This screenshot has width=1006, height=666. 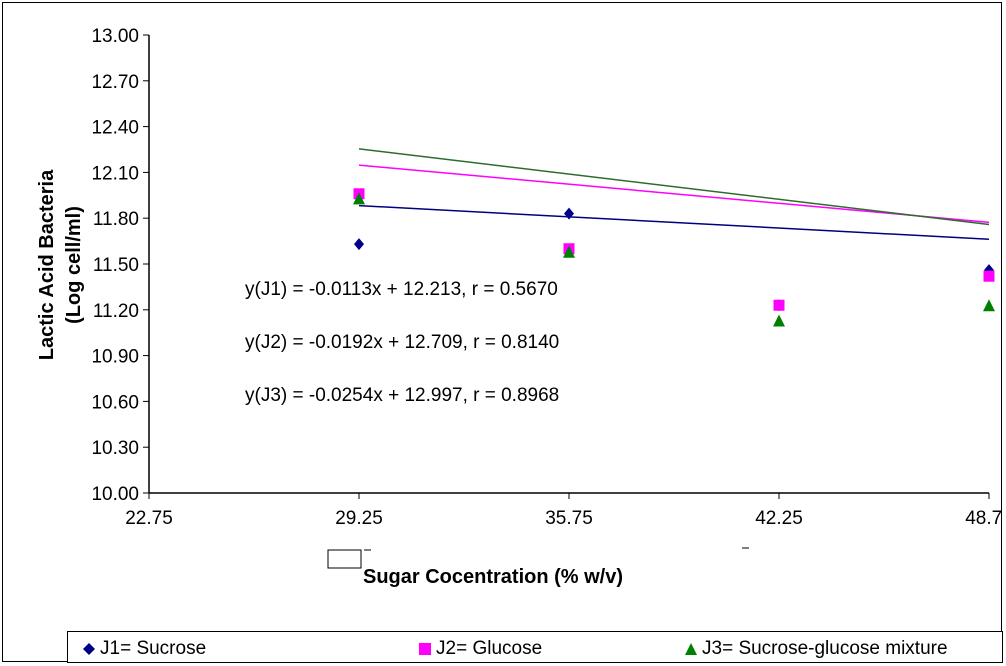 I want to click on legend-item-j3: J3= Sucrose-glucose mixture, so click(x=816, y=649).